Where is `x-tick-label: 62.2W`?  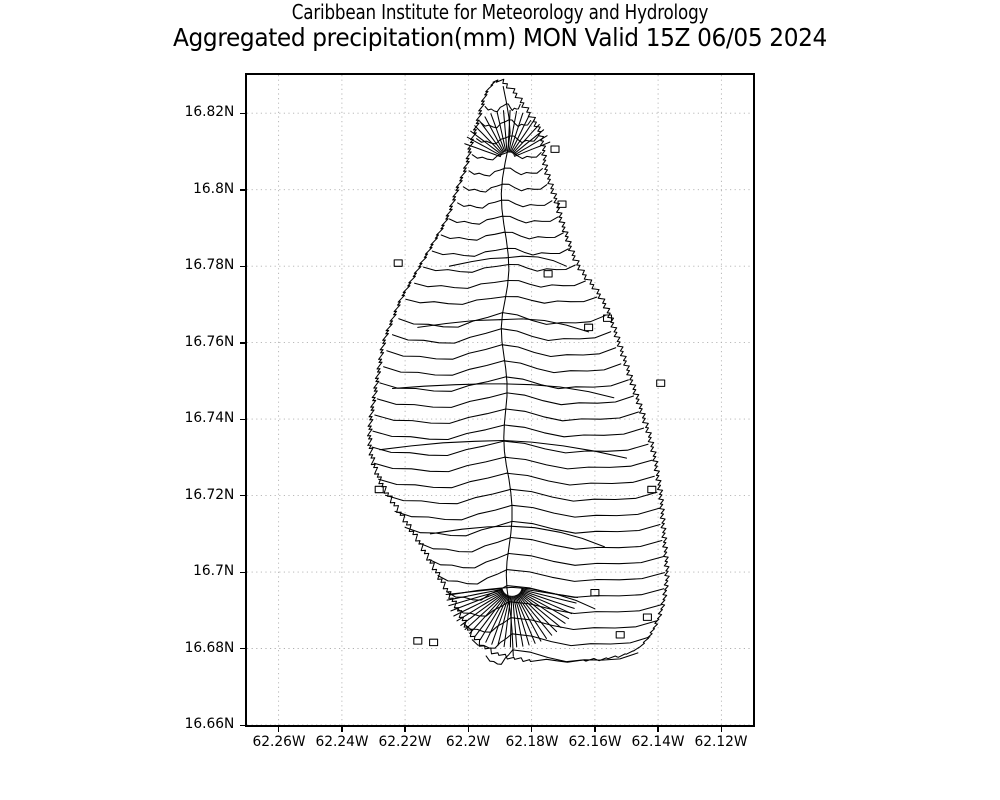 x-tick-label: 62.2W is located at coordinates (468, 742).